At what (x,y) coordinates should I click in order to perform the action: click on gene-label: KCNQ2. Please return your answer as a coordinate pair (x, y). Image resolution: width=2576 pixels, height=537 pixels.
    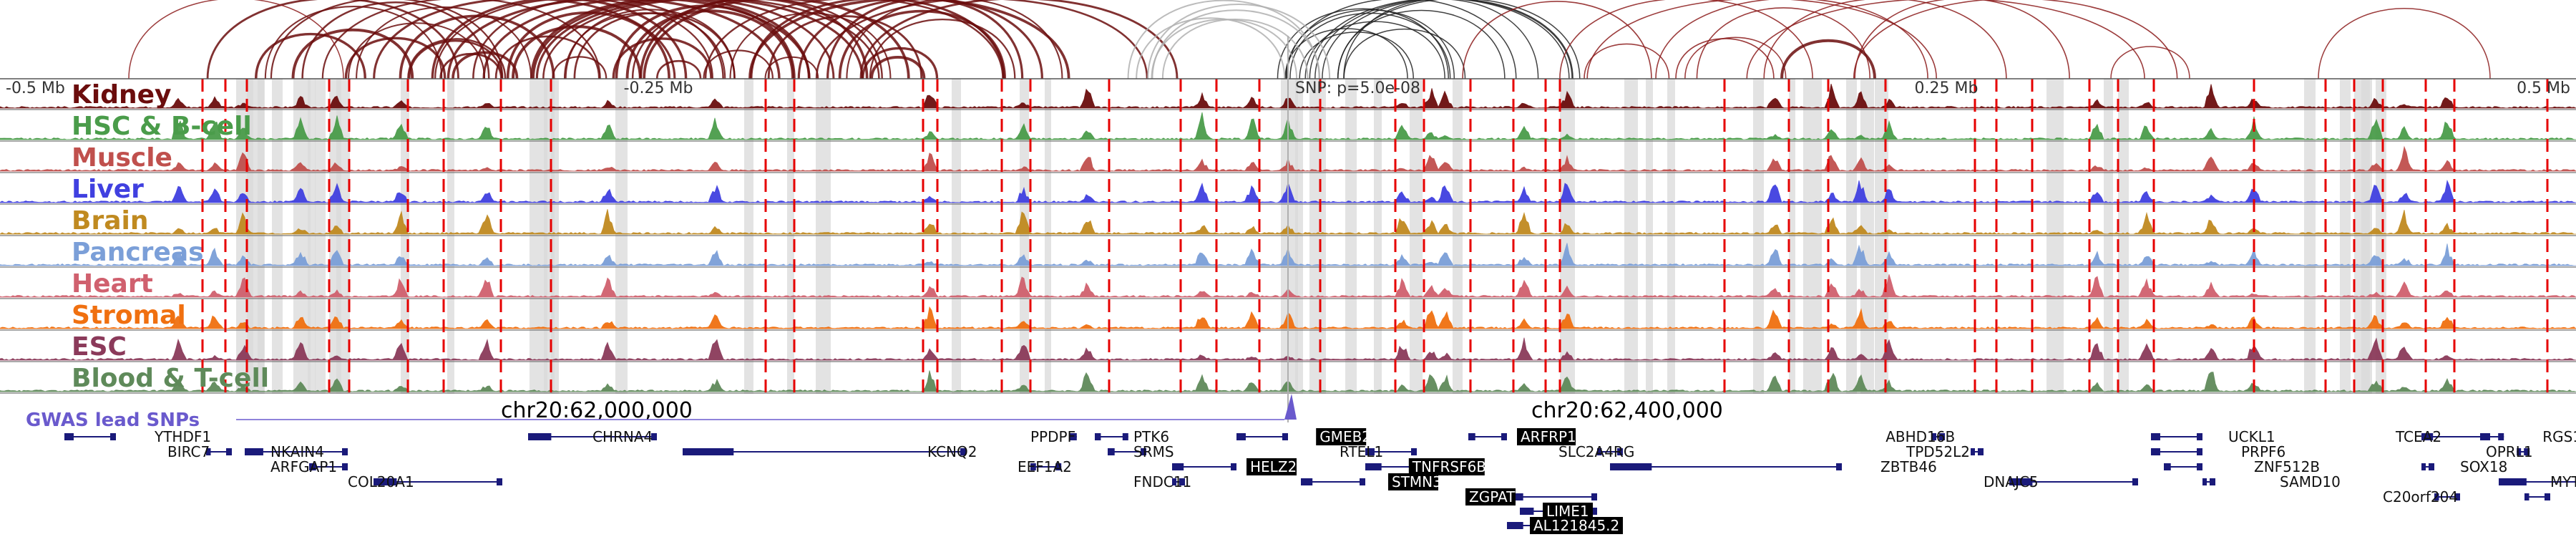
    Looking at the image, I should click on (952, 451).